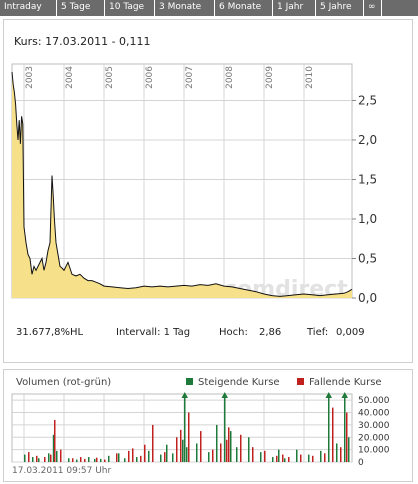 The width and height of the screenshot is (418, 484). What do you see at coordinates (367, 179) in the screenshot?
I see `y-tick-label: 1,5` at bounding box center [367, 179].